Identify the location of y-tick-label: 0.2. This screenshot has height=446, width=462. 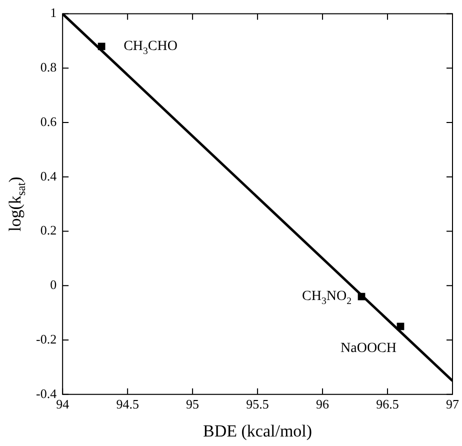
(48, 230).